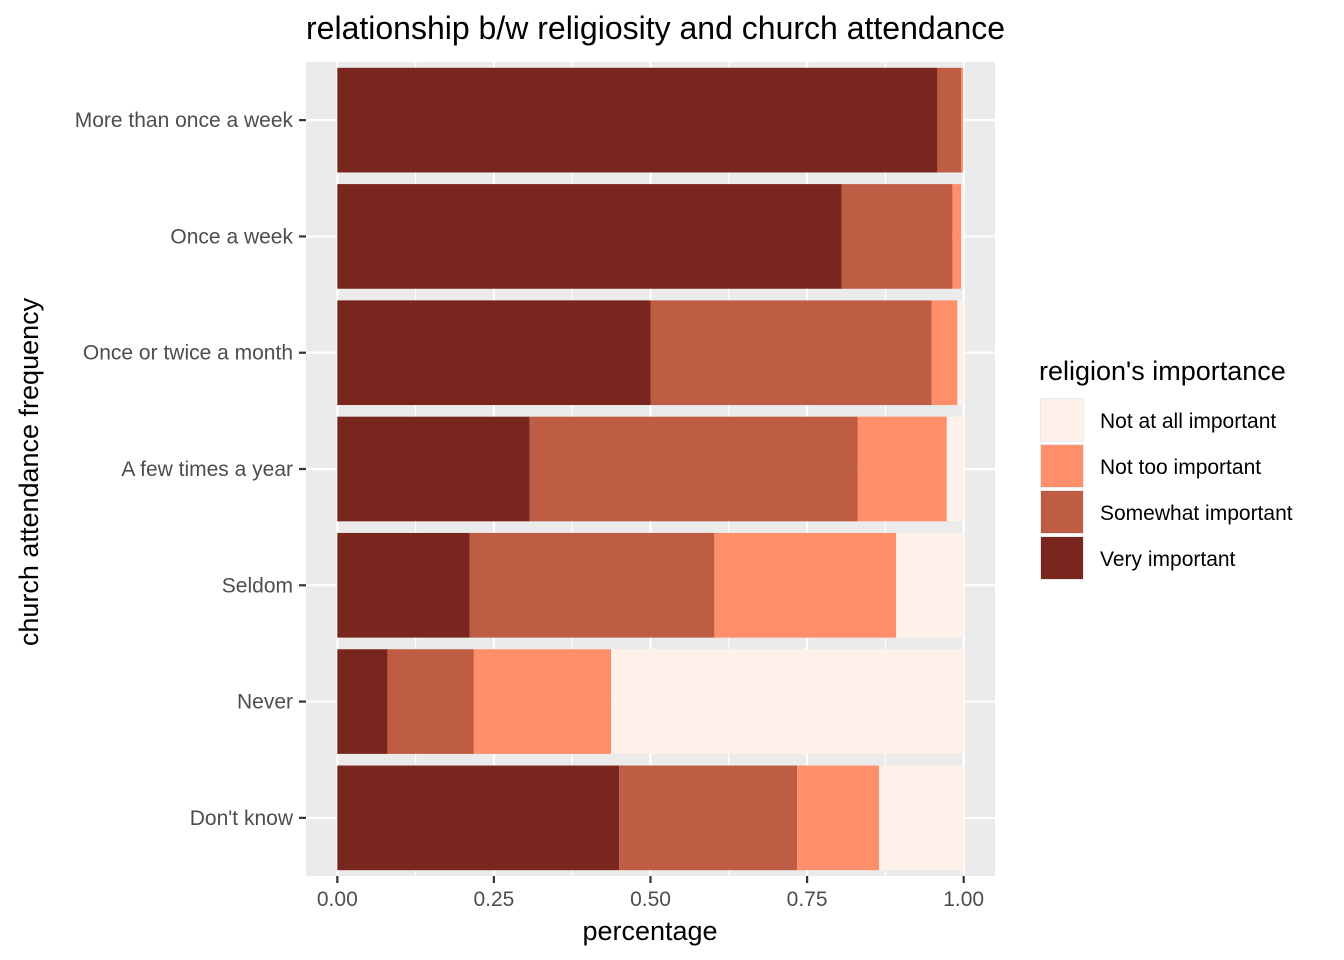 This screenshot has height=960, width=1344. I want to click on legend-label: Somewhat important, so click(1196, 513).